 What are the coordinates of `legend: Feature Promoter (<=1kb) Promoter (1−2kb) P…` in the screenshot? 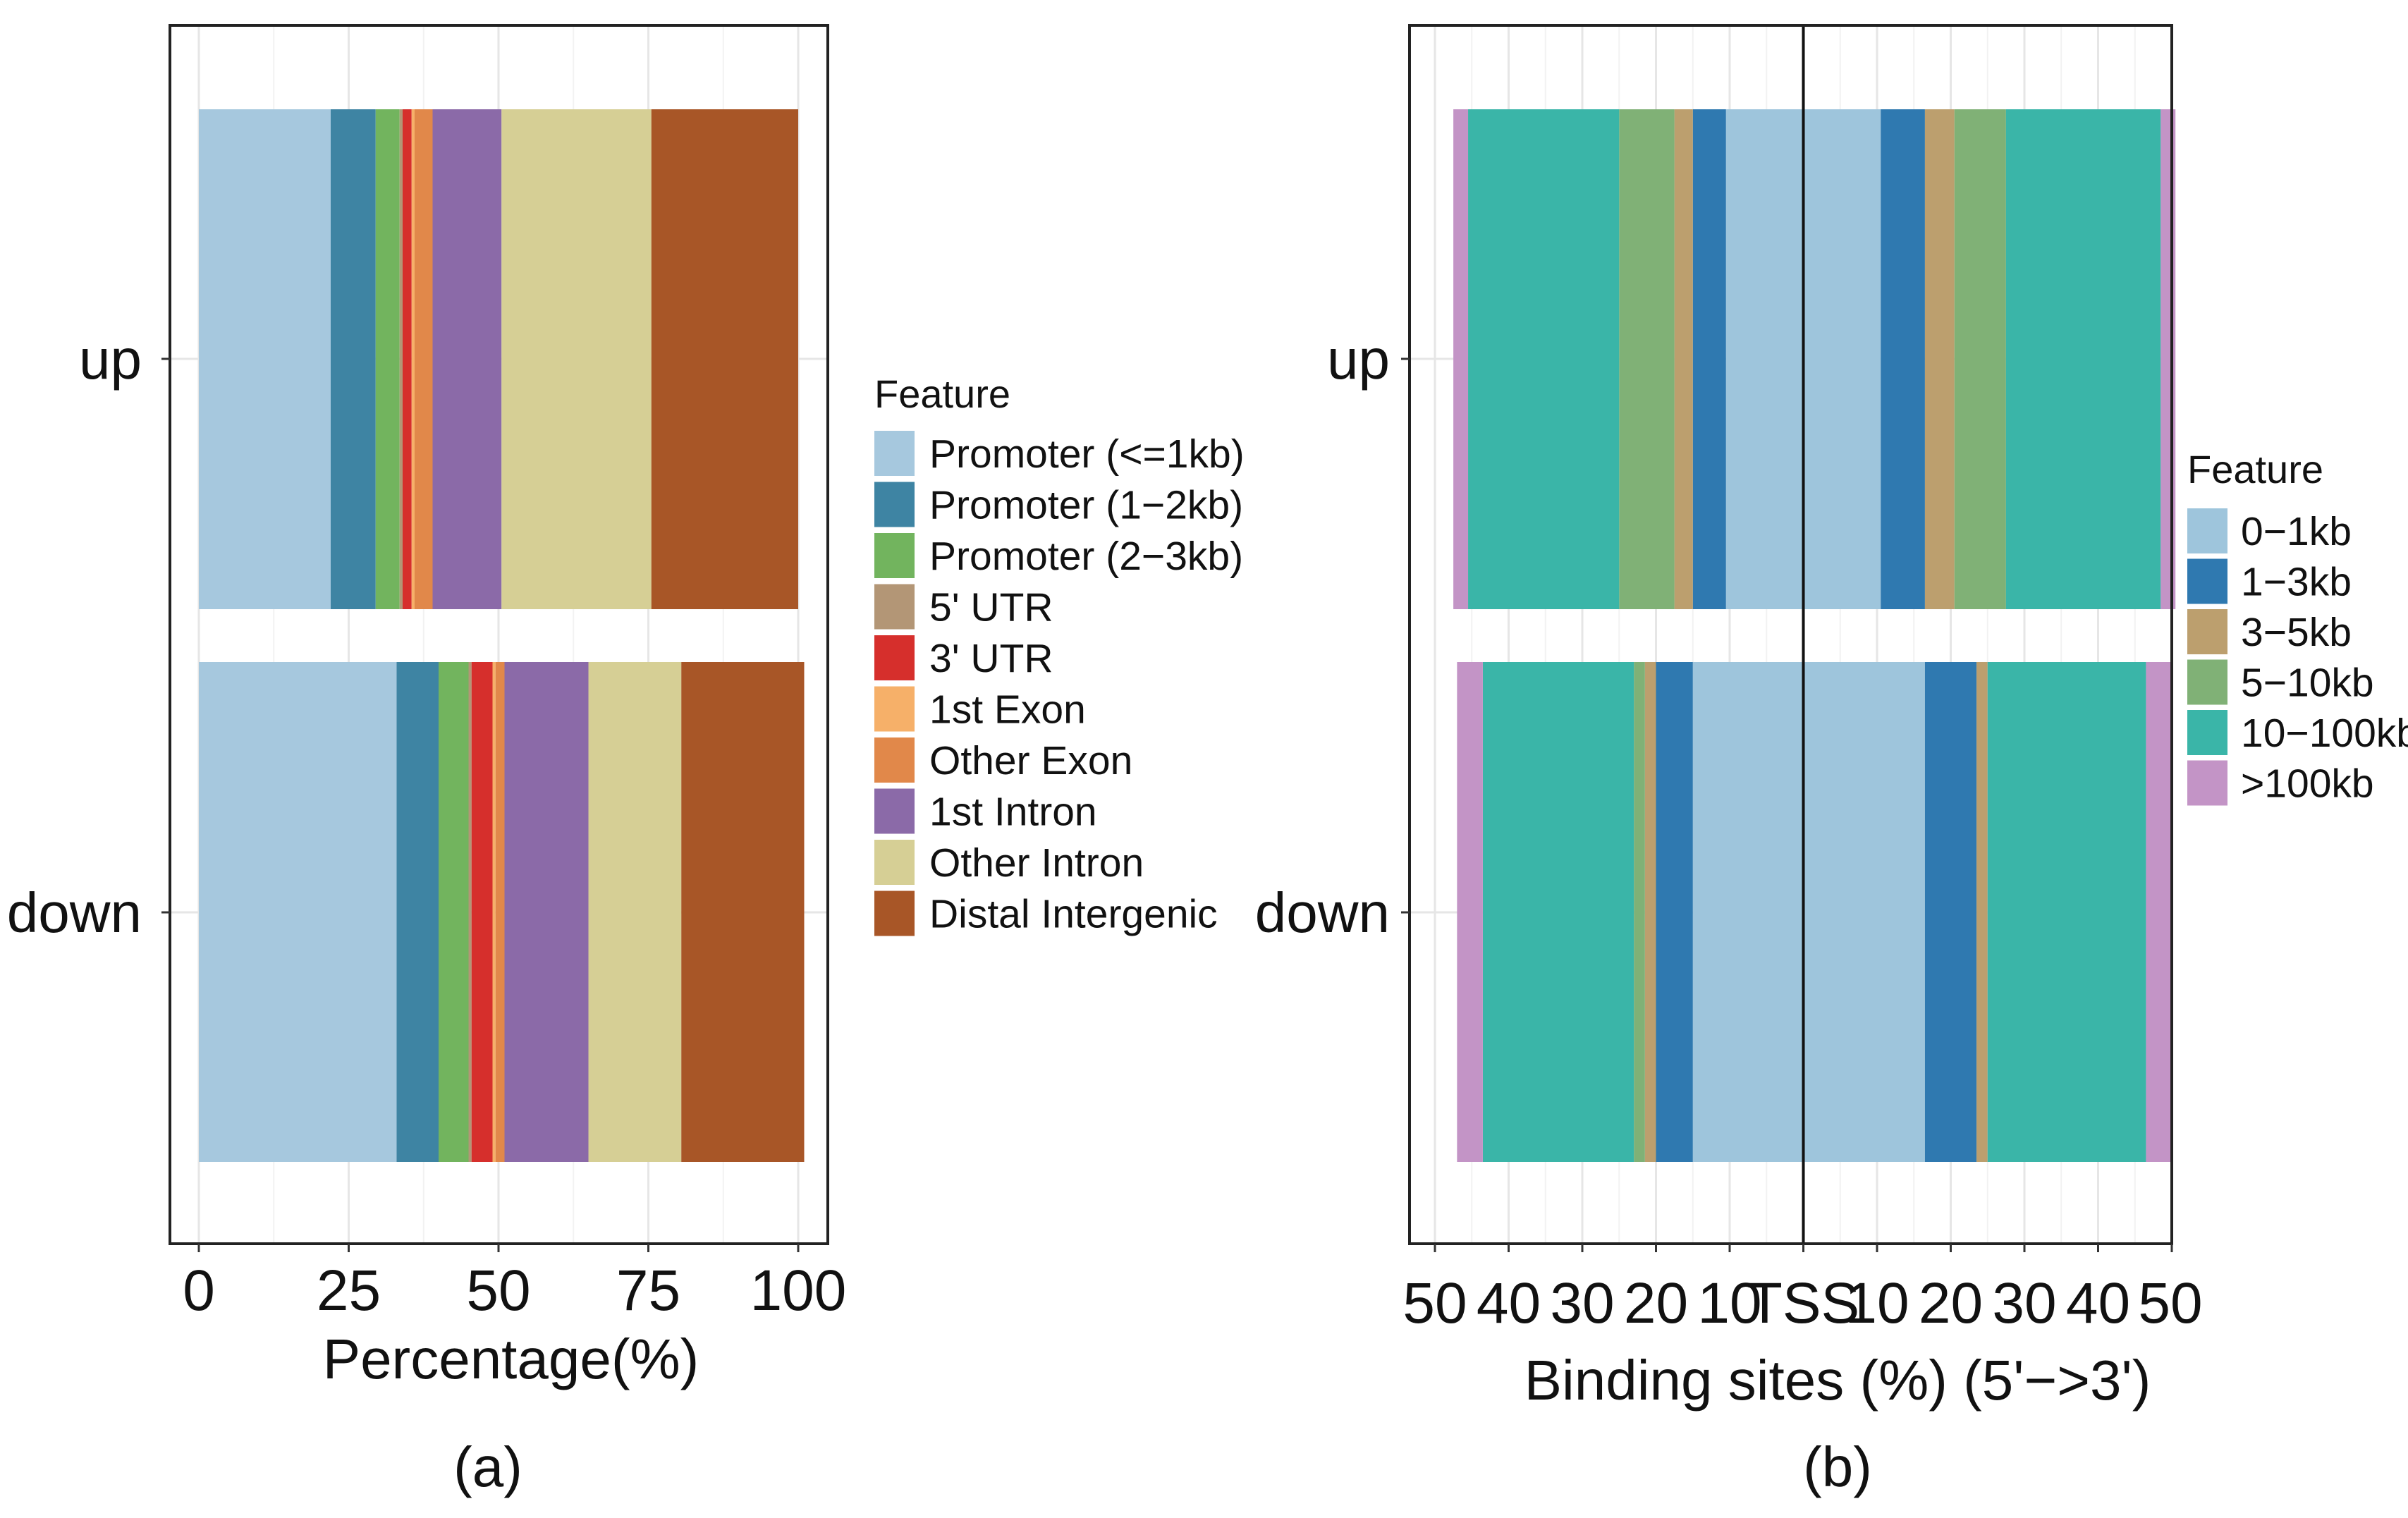 It's located at (1059, 654).